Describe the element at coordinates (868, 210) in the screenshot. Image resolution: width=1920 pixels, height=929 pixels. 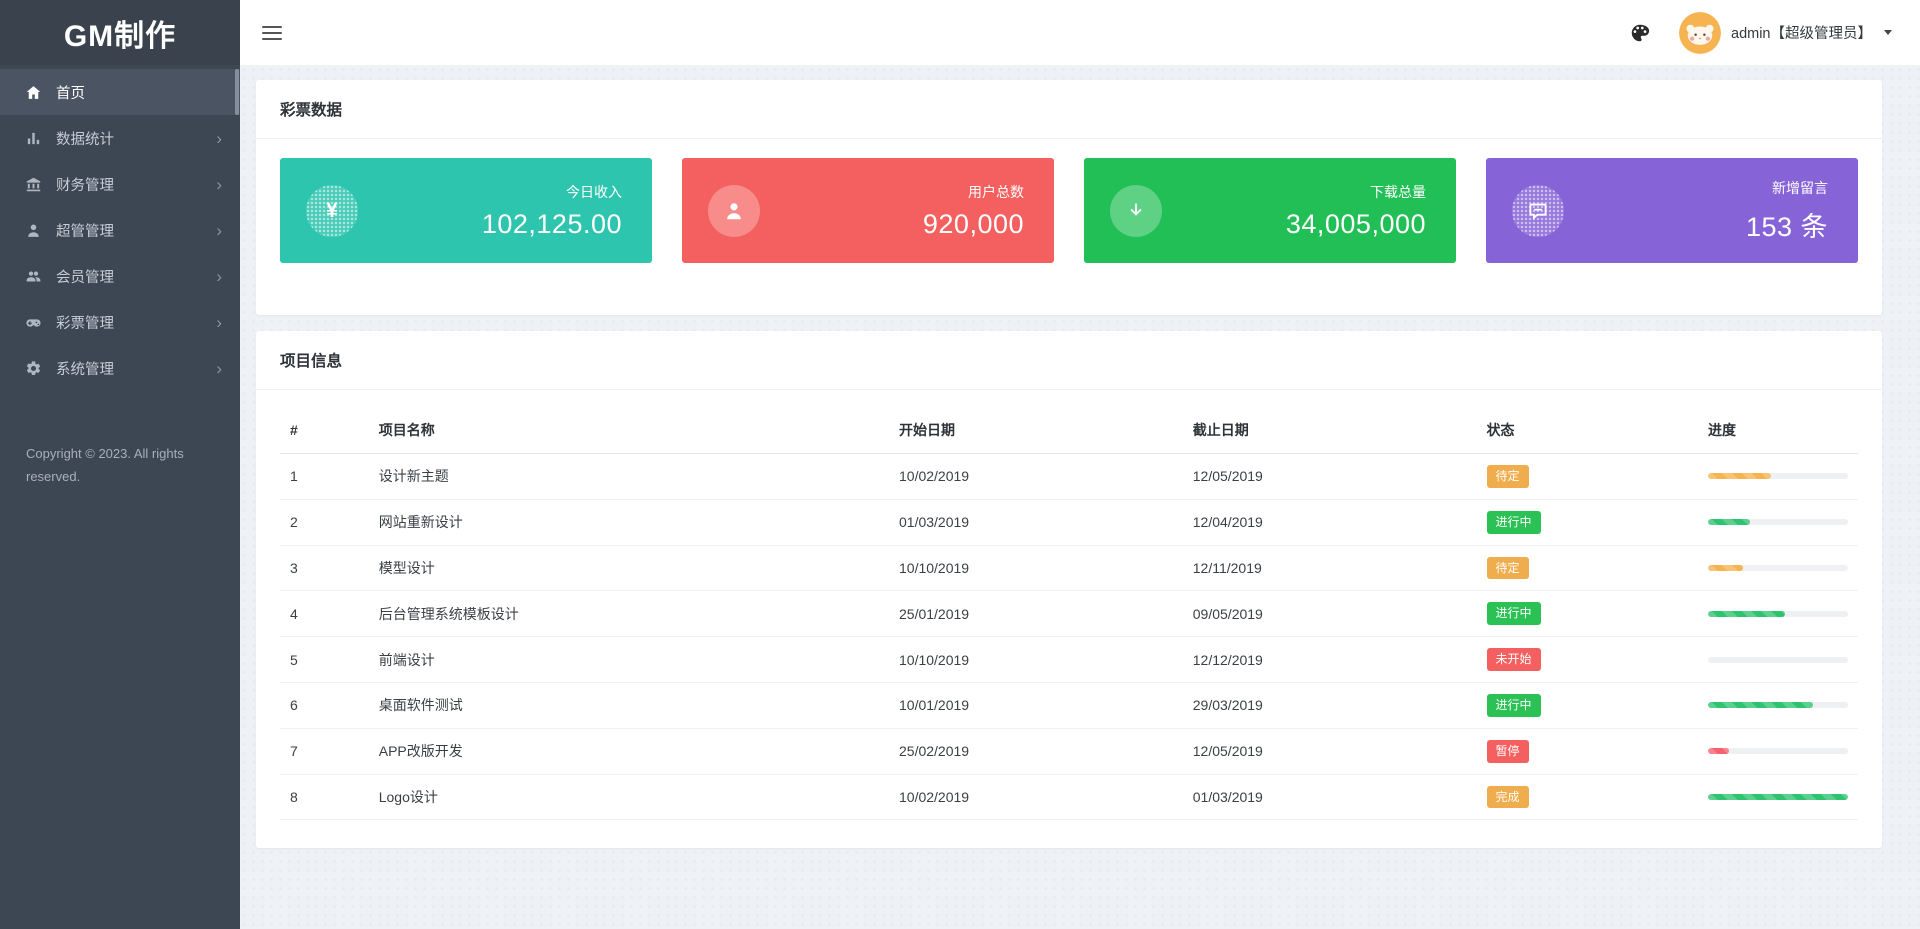
I see `stat-card: 用户总数 920,000` at that location.